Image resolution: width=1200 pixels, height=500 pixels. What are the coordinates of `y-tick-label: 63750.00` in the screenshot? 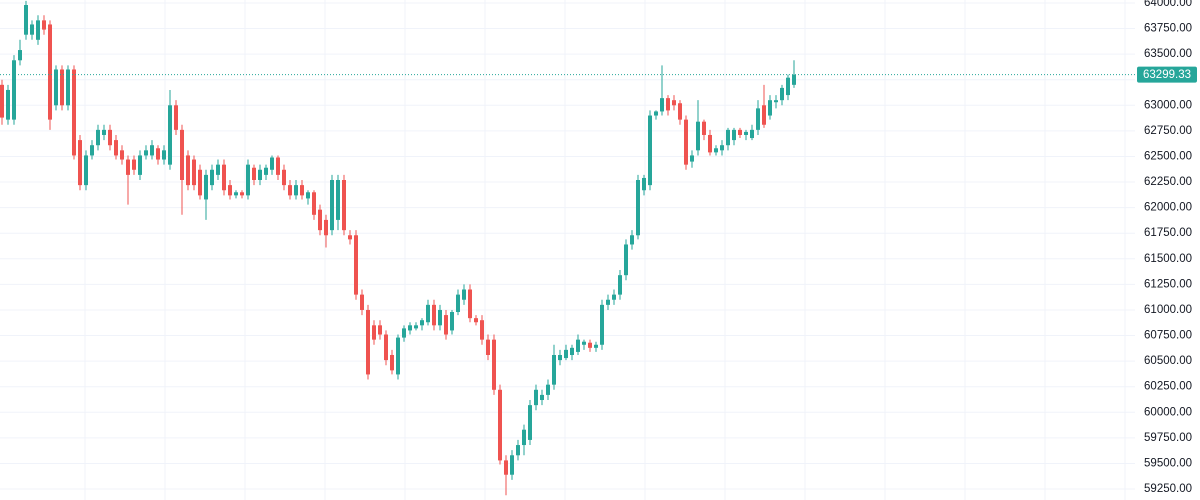 It's located at (1168, 29).